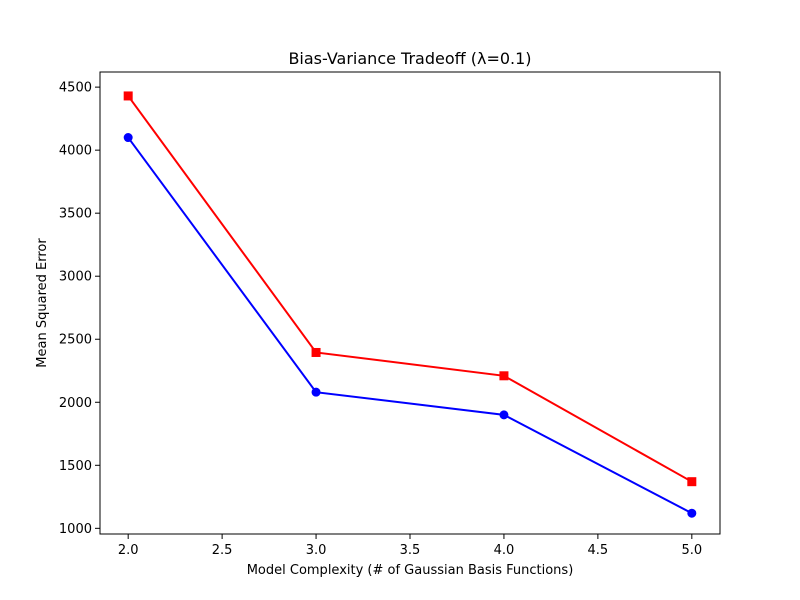 This screenshot has width=800, height=600. What do you see at coordinates (128, 550) in the screenshot?
I see `x-tick-label-0: 2.0` at bounding box center [128, 550].